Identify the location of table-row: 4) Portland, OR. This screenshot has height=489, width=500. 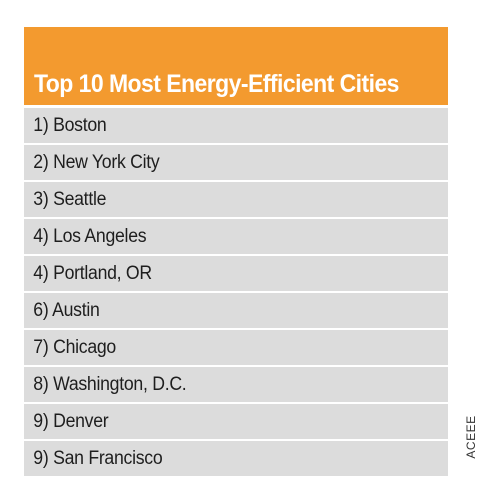
(236, 273).